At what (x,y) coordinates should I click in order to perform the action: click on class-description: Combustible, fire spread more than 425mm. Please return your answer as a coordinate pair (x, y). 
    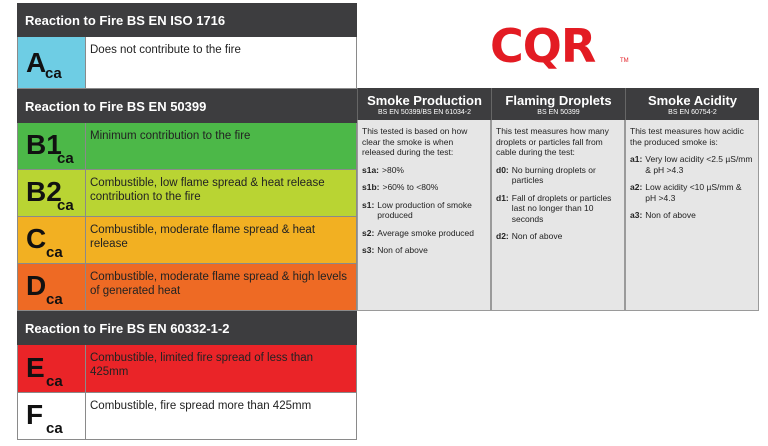
    Looking at the image, I should click on (201, 406).